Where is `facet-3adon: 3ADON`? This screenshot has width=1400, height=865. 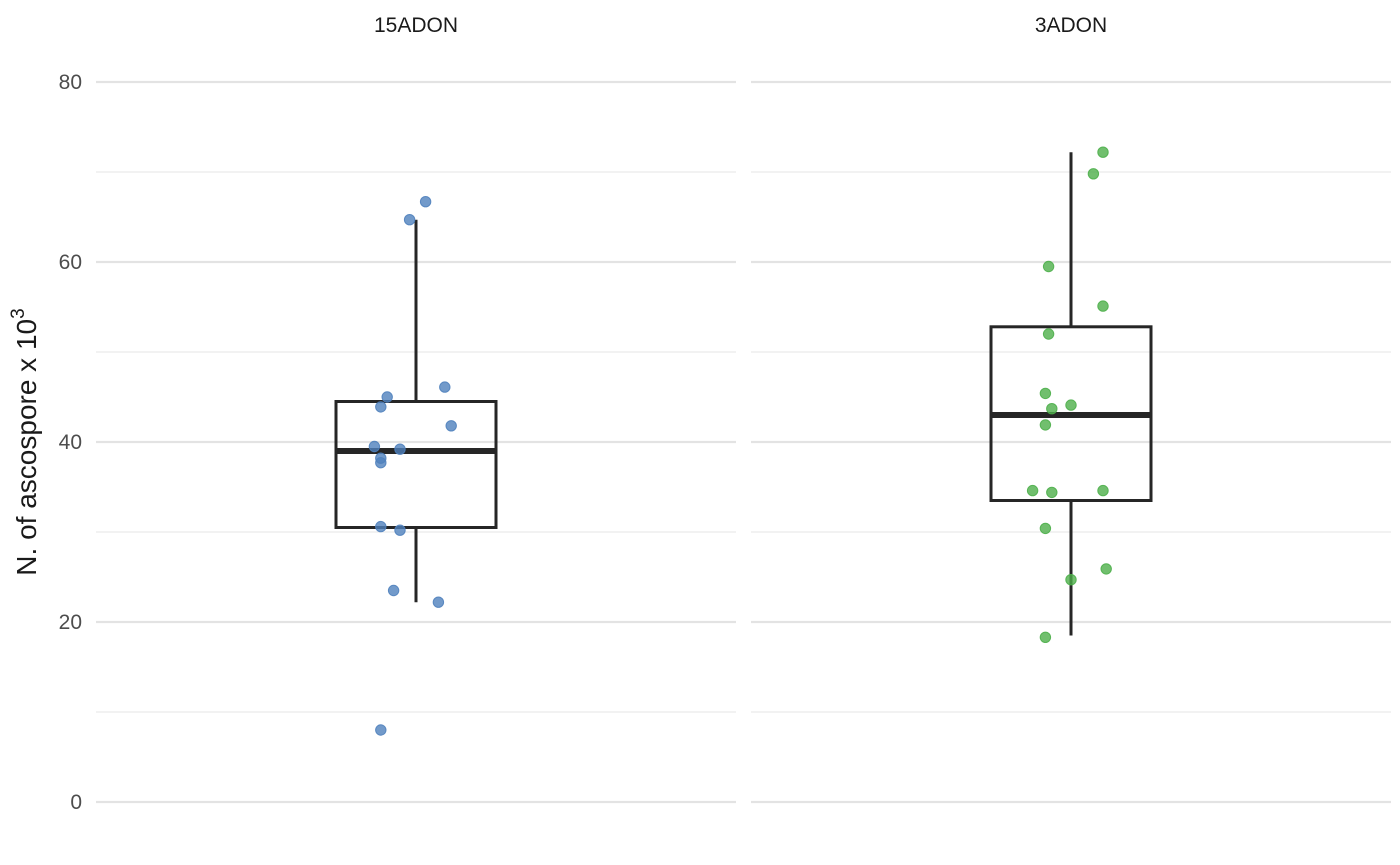
facet-3adon: 3ADON is located at coordinates (1071, 328).